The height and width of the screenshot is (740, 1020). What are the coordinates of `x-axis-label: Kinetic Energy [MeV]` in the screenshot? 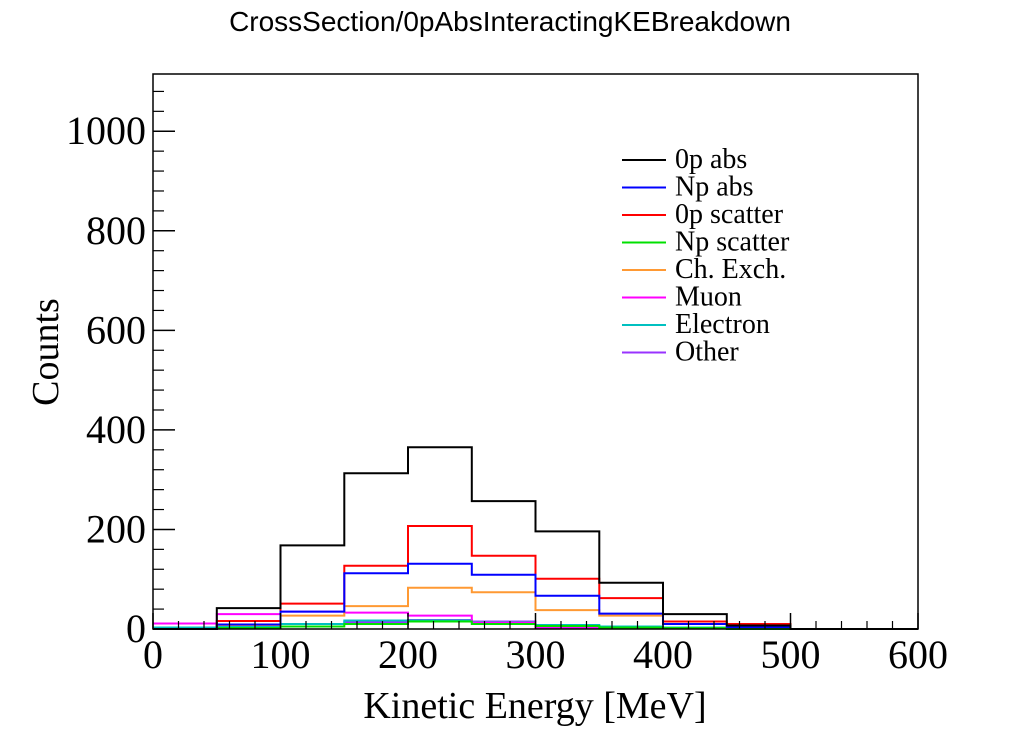 It's located at (534, 706).